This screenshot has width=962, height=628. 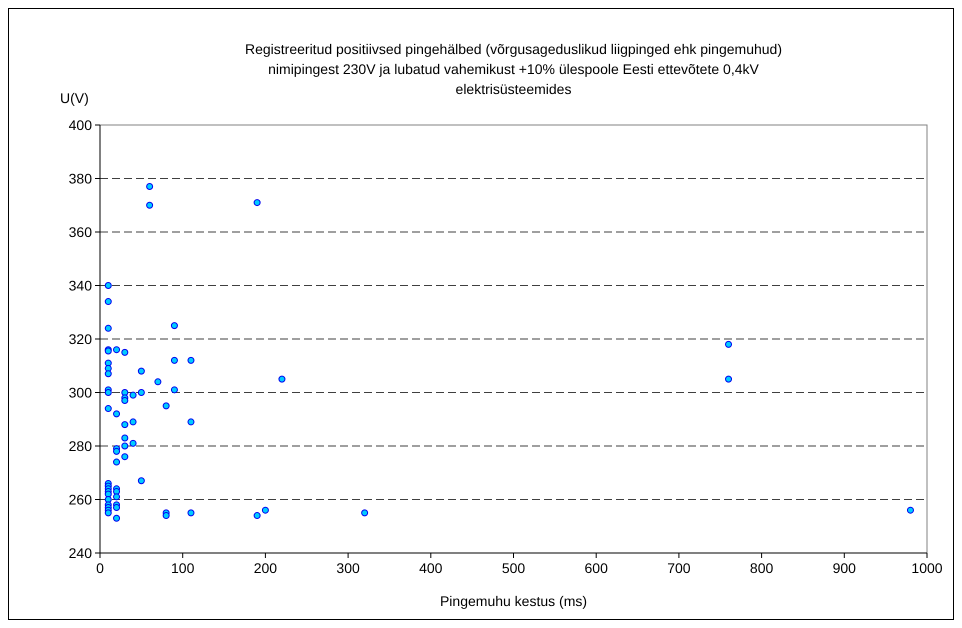 What do you see at coordinates (183, 568) in the screenshot?
I see `x-tick-label: 100` at bounding box center [183, 568].